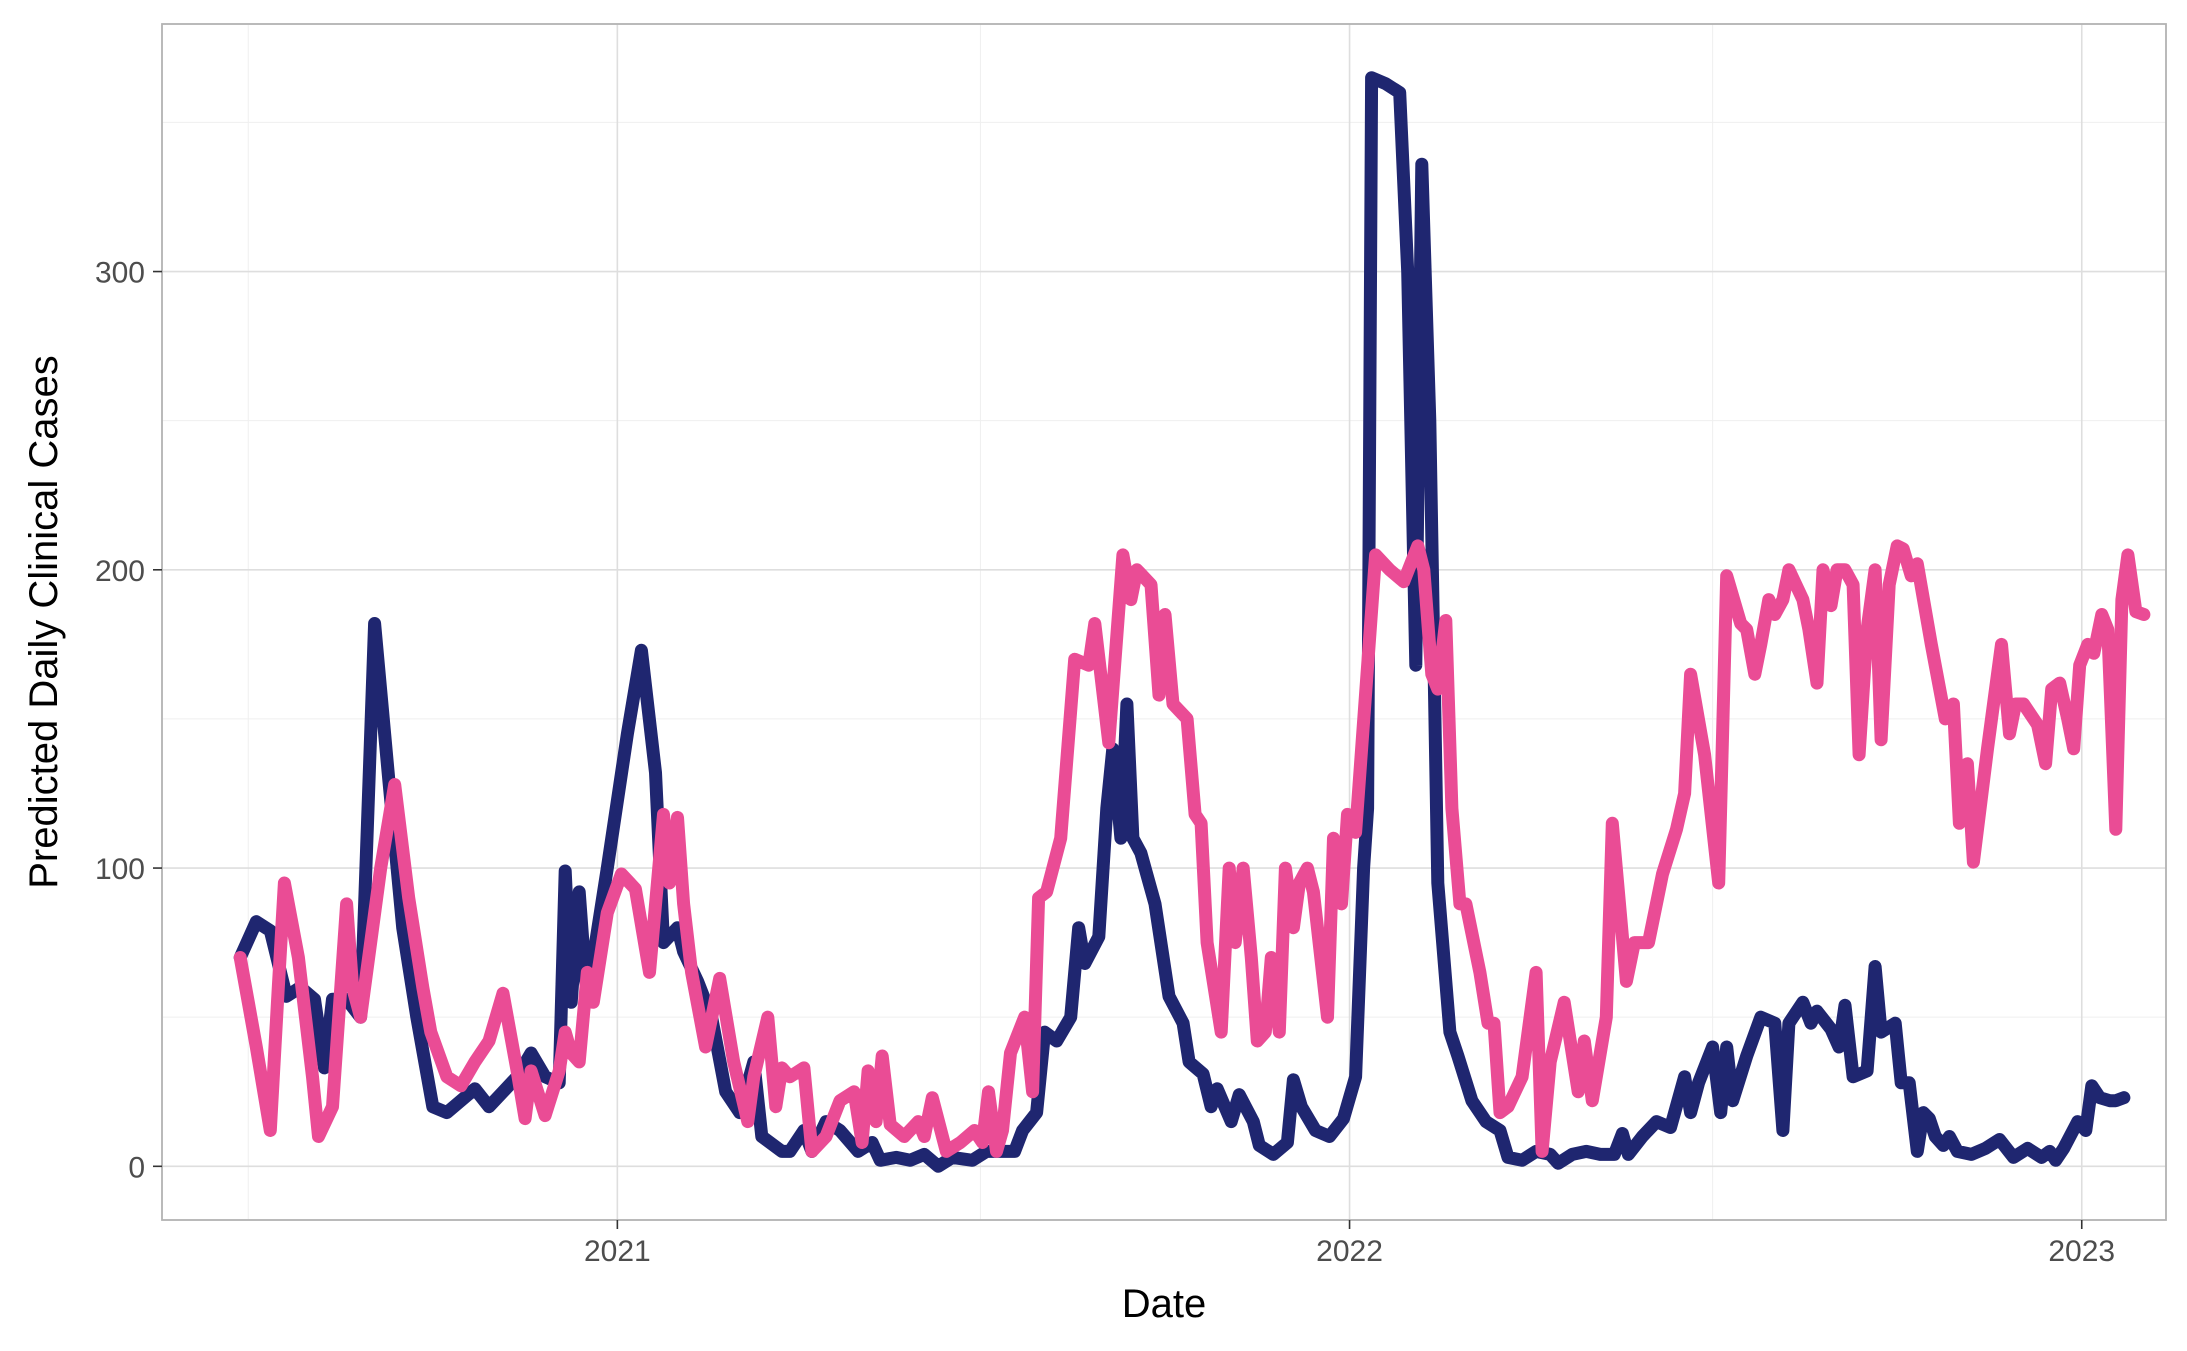  What do you see at coordinates (136, 1167) in the screenshot?
I see `y-tick-label: 0` at bounding box center [136, 1167].